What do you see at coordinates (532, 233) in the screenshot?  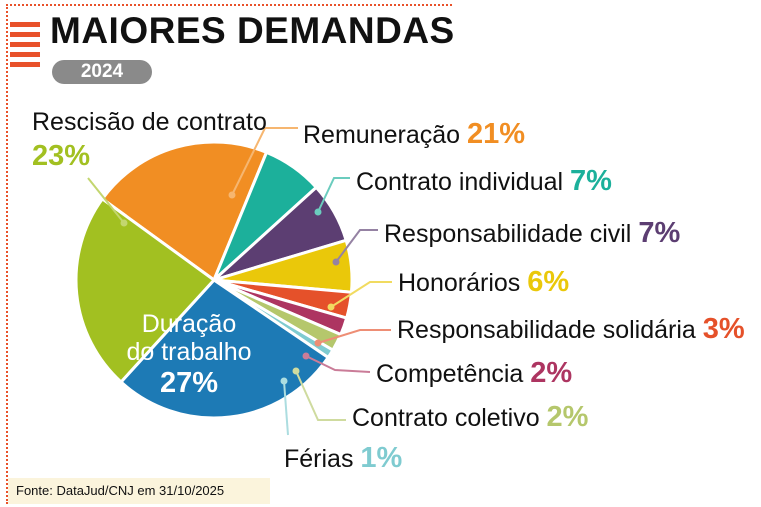 I see `slice-label: Responsabilidade civil 7%` at bounding box center [532, 233].